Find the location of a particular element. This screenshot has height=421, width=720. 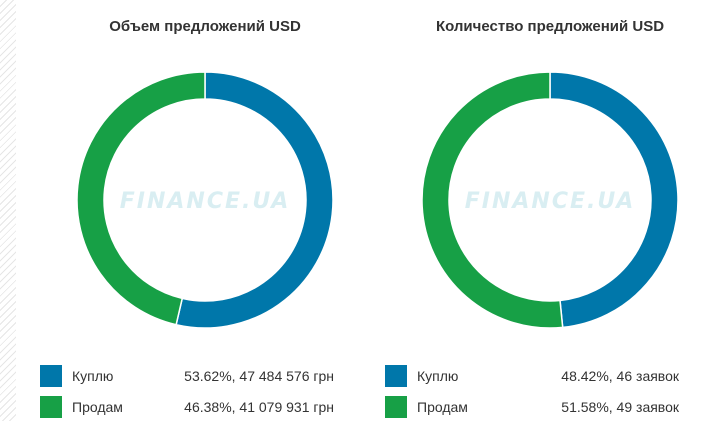

chart-title: Объем предложений USD is located at coordinates (205, 26).